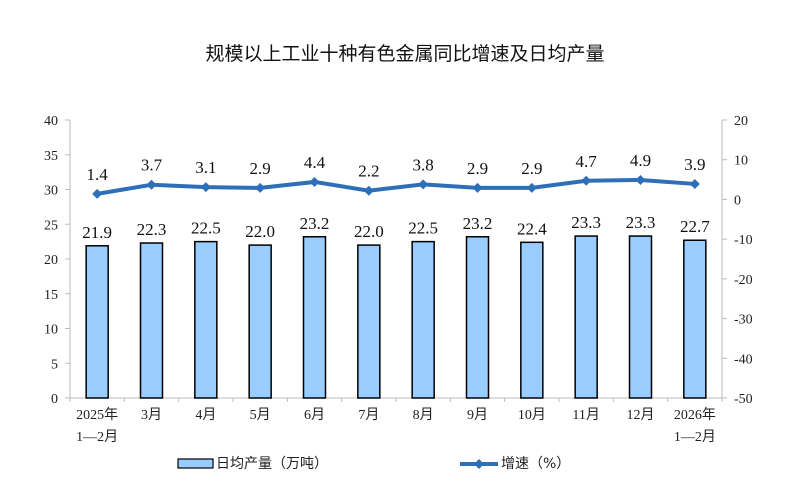 The width and height of the screenshot is (810, 501). What do you see at coordinates (368, 415) in the screenshot?
I see `x-tick-label: 7月` at bounding box center [368, 415].